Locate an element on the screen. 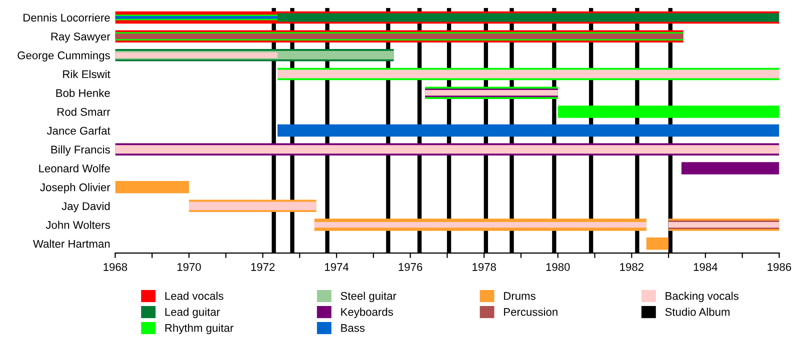 The image size is (800, 350). x-tick-label: 1972 is located at coordinates (263, 267).